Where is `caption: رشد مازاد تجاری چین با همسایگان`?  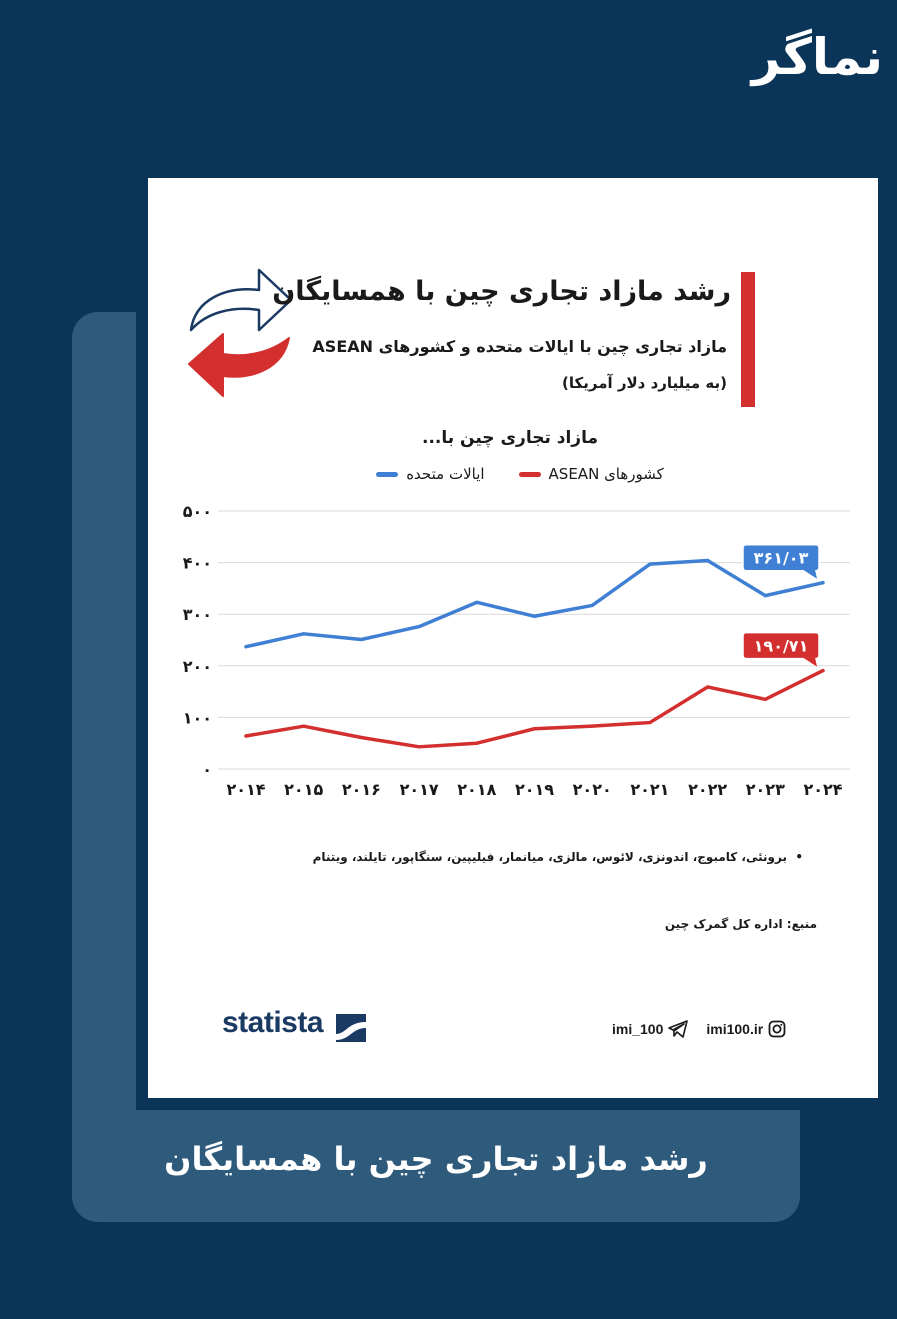
caption: رشد مازاد تجاری چین با همسایگان is located at coordinates (436, 1159).